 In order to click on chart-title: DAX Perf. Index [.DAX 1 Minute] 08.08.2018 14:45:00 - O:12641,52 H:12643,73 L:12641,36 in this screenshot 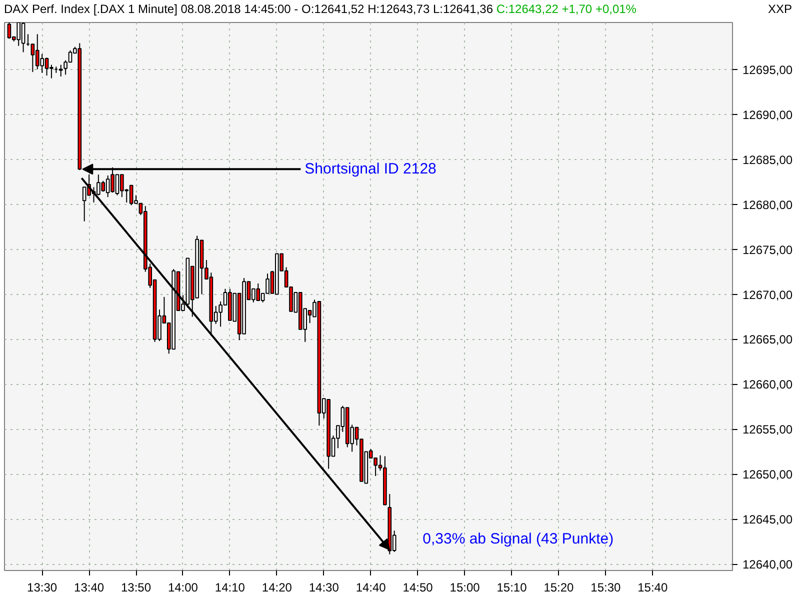, I will do `click(249, 9)`.